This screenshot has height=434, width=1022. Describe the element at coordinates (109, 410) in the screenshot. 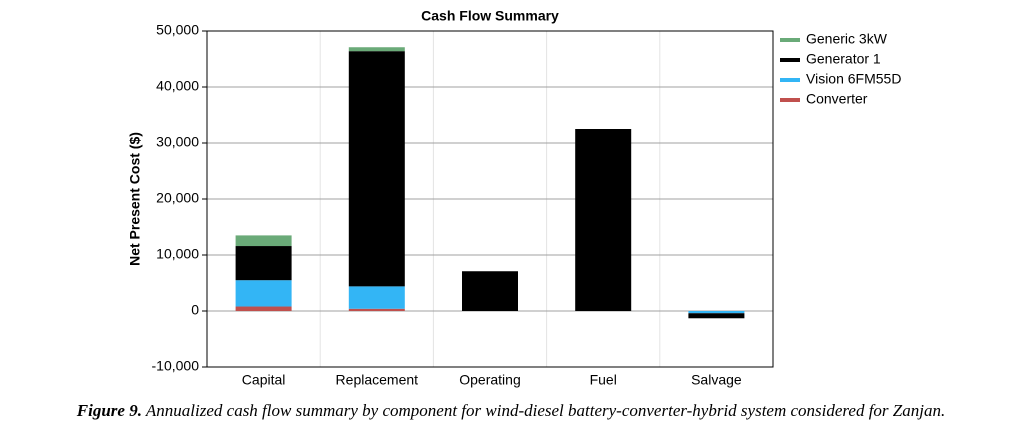

I see `caption-label: Figure 9.` at that location.